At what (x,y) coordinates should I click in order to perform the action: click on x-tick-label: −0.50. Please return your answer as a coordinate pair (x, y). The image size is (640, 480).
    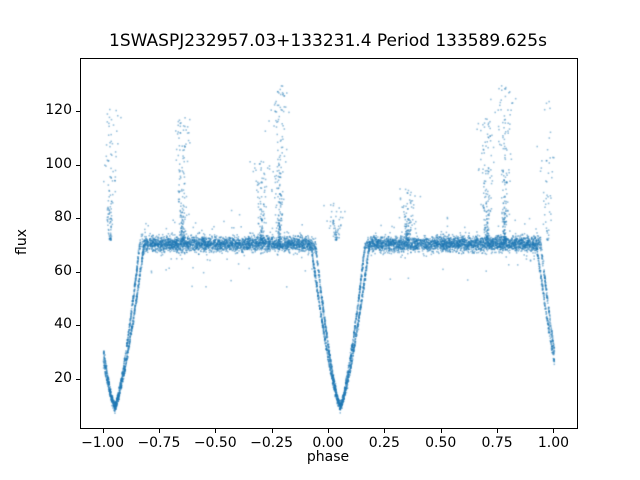
    Looking at the image, I should click on (215, 443).